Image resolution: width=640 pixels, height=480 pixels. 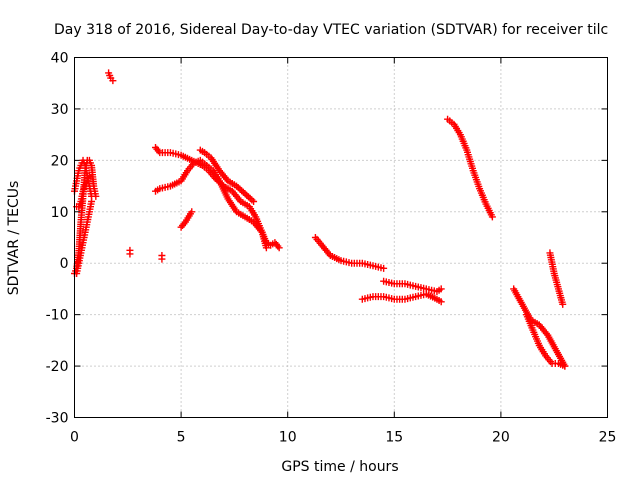 I want to click on x-tick-label: 15, so click(x=394, y=438).